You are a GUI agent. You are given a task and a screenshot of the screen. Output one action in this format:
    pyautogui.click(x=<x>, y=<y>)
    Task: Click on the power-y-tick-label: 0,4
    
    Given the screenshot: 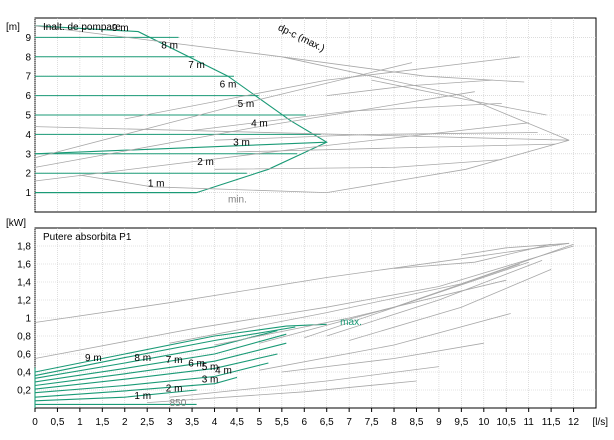 What is the action you would take?
    pyautogui.click(x=24, y=373)
    